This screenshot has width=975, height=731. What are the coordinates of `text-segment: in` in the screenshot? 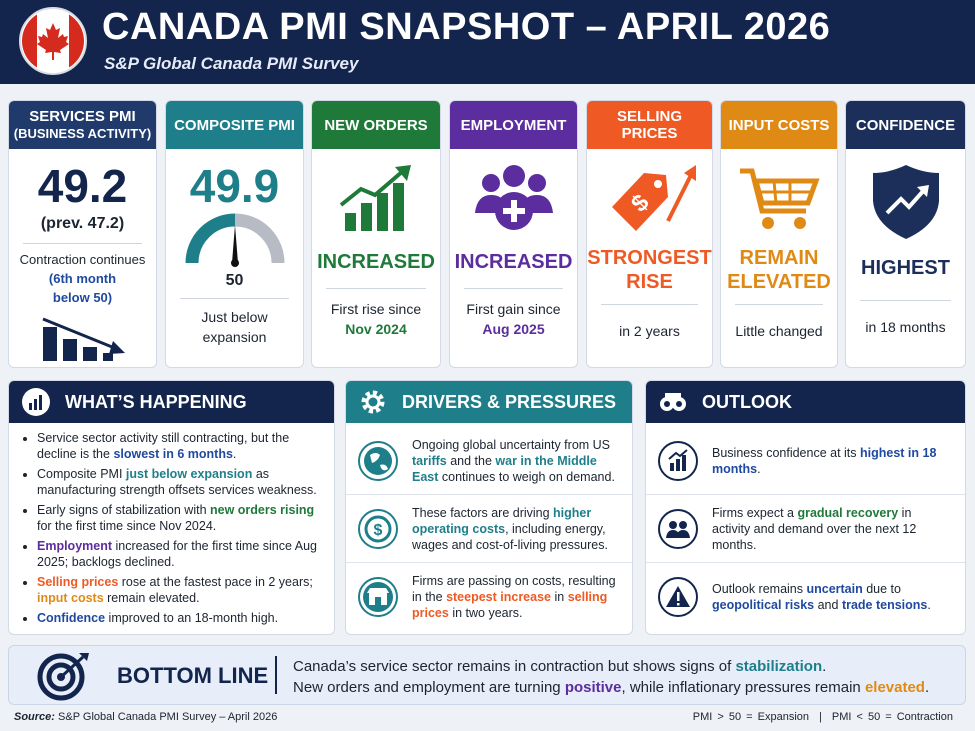 It's located at (559, 597).